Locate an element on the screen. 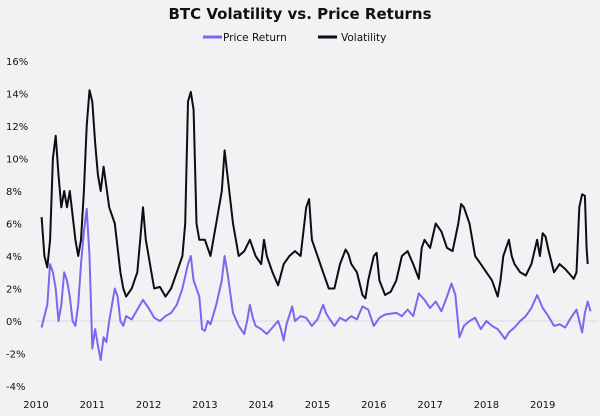 The height and width of the screenshot is (416, 600). legend-label-volatility: Volatility is located at coordinates (363, 38).